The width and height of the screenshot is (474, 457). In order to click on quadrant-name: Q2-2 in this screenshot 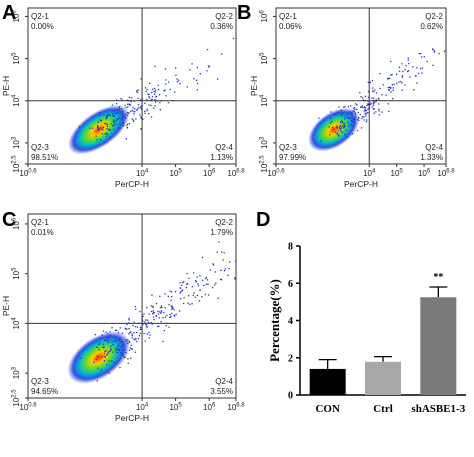, I will do `click(434, 16)`.